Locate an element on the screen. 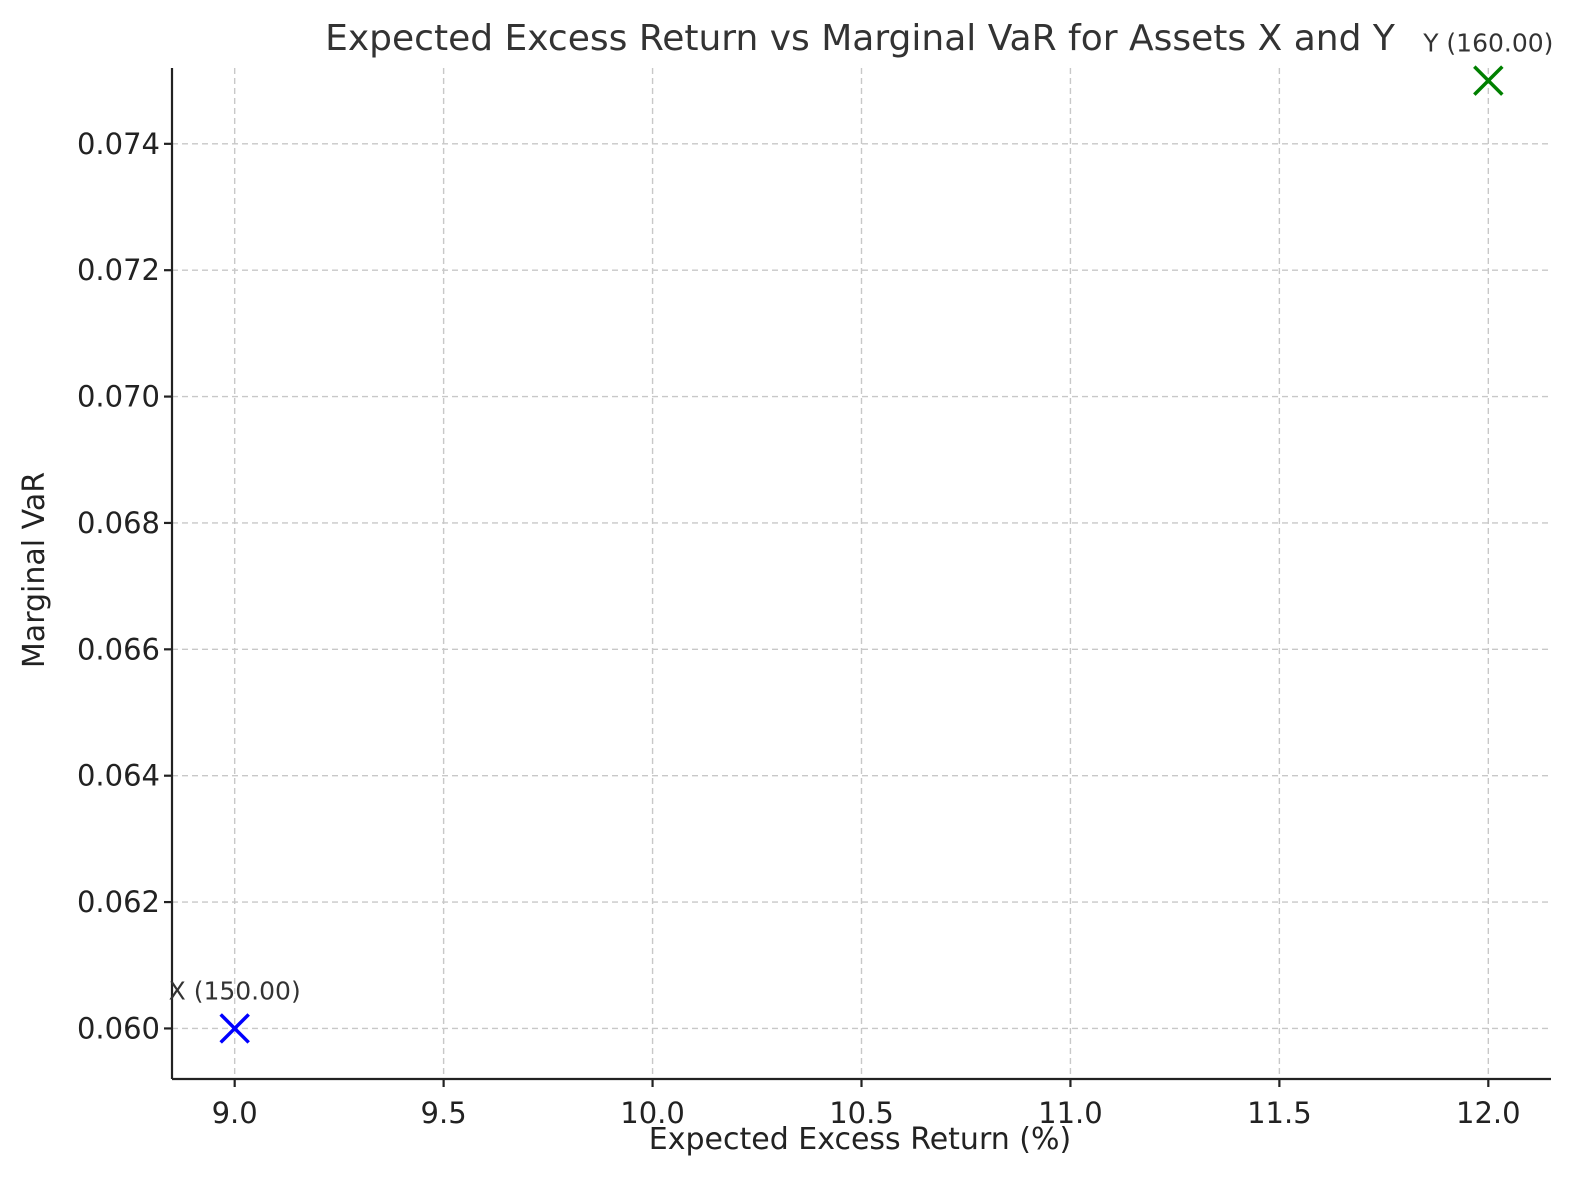 Image resolution: width=1573 pixels, height=1180 pixels. y-tick-label: 0.062 is located at coordinates (118, 902).